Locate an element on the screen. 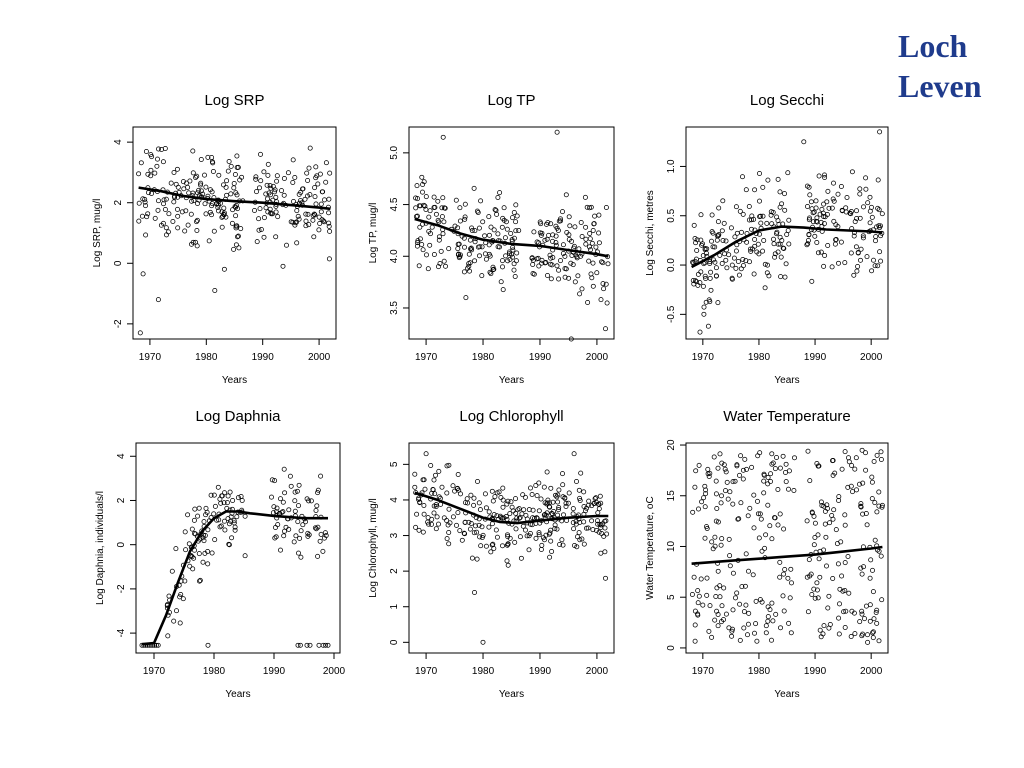  y-tick-label: 0 is located at coordinates (118, 263).